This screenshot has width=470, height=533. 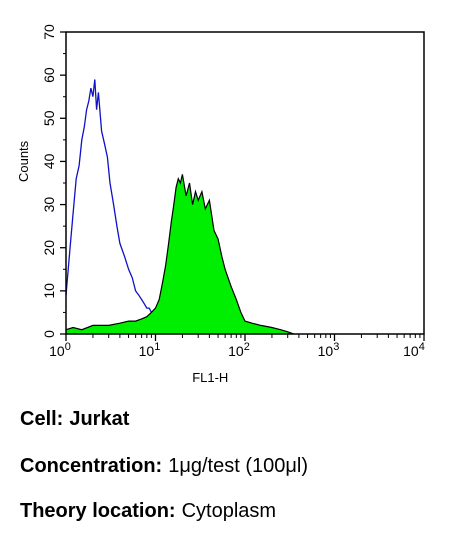 What do you see at coordinates (150, 350) in the screenshot?
I see `x-tick-label: 10¹` at bounding box center [150, 350].